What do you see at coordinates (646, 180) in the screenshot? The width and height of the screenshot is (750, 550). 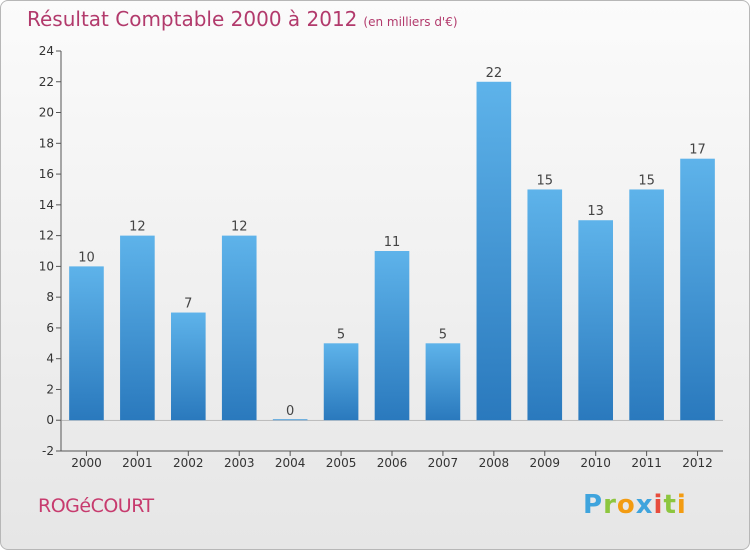 I see `data-label-2011: 15` at bounding box center [646, 180].